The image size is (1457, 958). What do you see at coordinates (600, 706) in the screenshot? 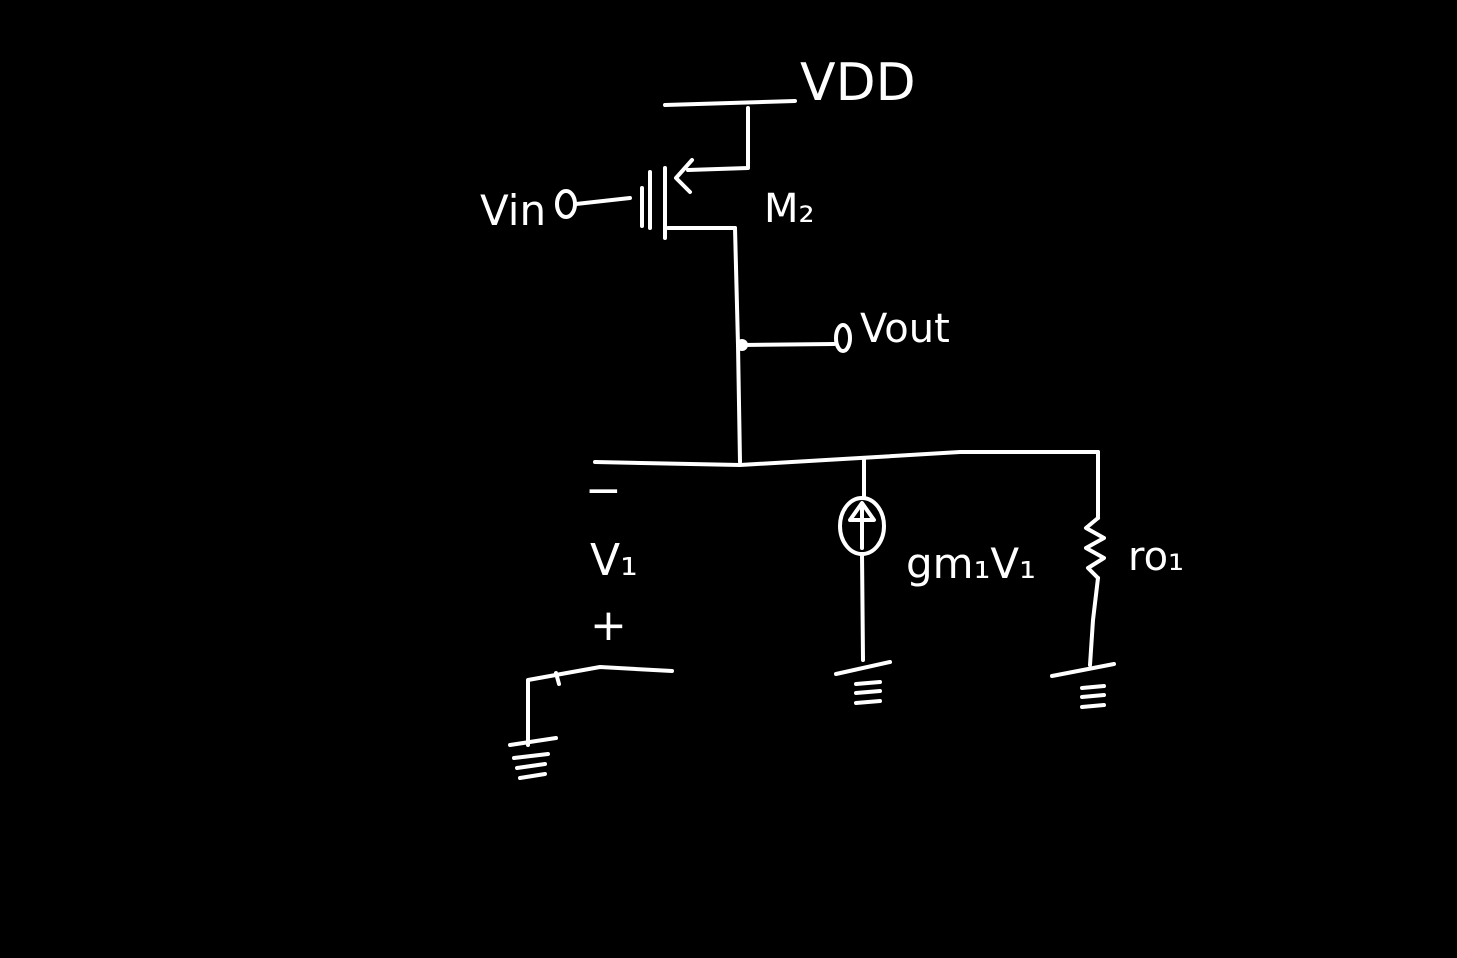
I see `v1-ground-wire` at bounding box center [600, 706].